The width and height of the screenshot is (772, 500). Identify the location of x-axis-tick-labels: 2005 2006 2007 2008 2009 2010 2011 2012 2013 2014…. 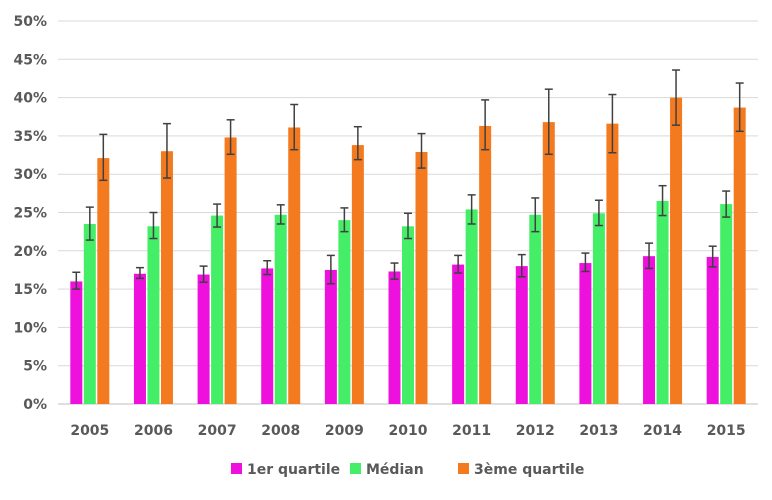
(407, 431).